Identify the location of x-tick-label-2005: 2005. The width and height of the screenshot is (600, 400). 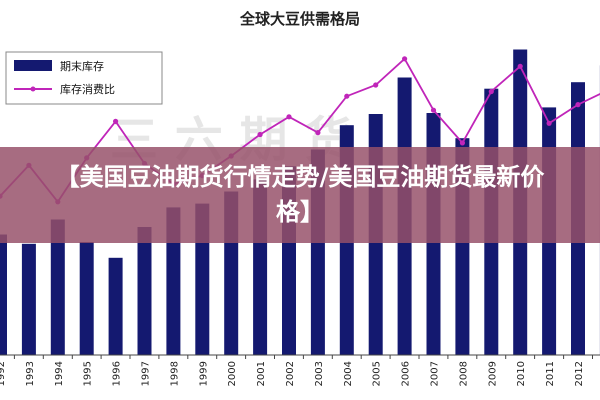
(377, 373).